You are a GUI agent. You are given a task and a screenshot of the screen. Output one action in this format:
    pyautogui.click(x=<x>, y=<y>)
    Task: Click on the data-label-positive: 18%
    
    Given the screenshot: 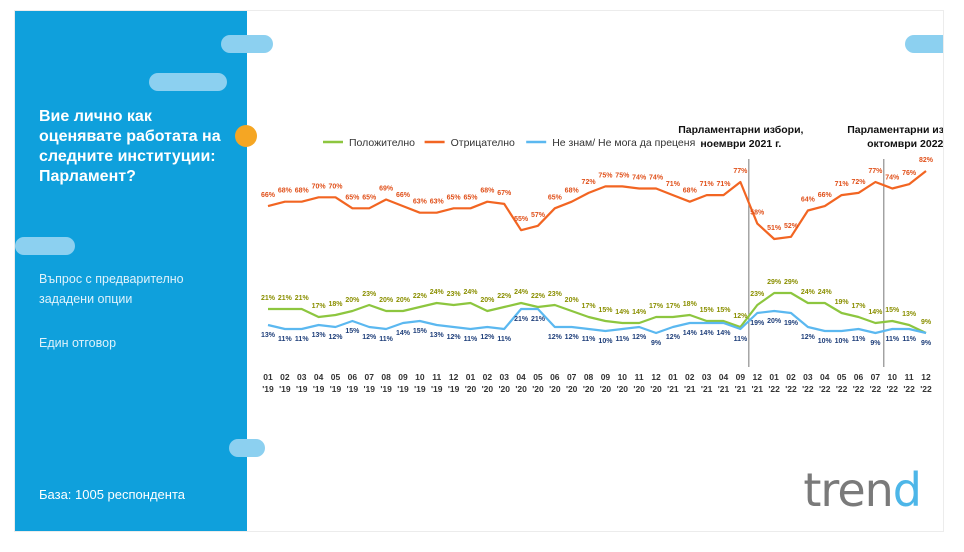 What is the action you would take?
    pyautogui.click(x=690, y=304)
    